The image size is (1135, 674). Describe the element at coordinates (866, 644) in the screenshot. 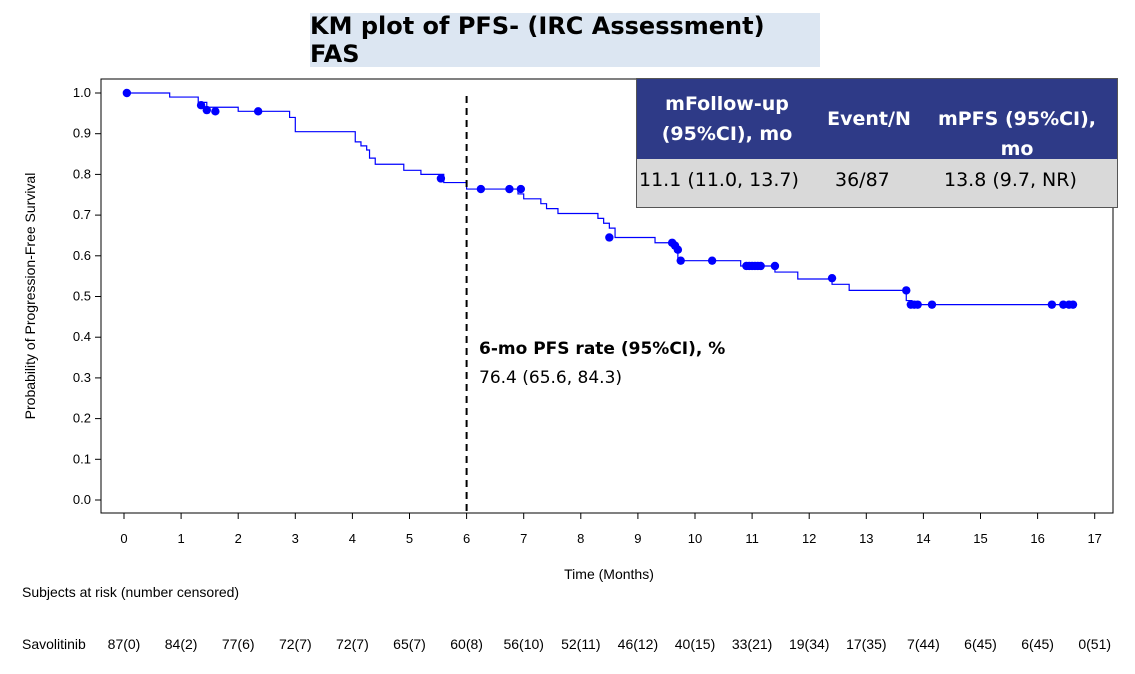

I see `risk-value: 17(35)` at that location.